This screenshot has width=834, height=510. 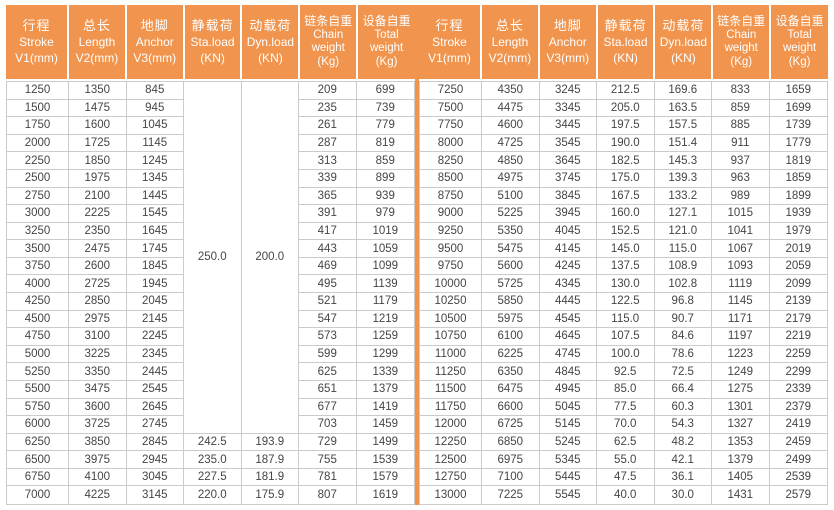 What do you see at coordinates (385, 478) in the screenshot?
I see `table-cell: 1579` at bounding box center [385, 478].